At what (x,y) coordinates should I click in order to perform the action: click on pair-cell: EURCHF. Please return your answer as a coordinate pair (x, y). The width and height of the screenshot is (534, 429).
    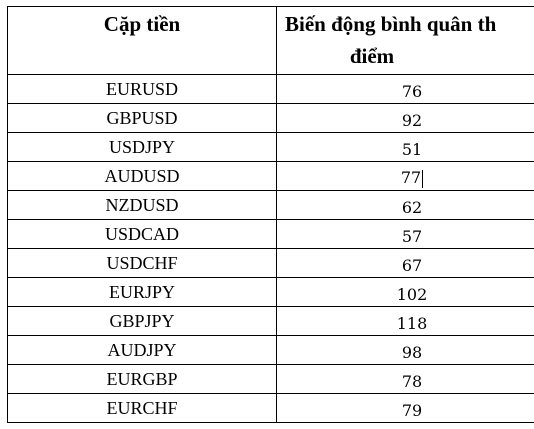
    Looking at the image, I should click on (142, 408).